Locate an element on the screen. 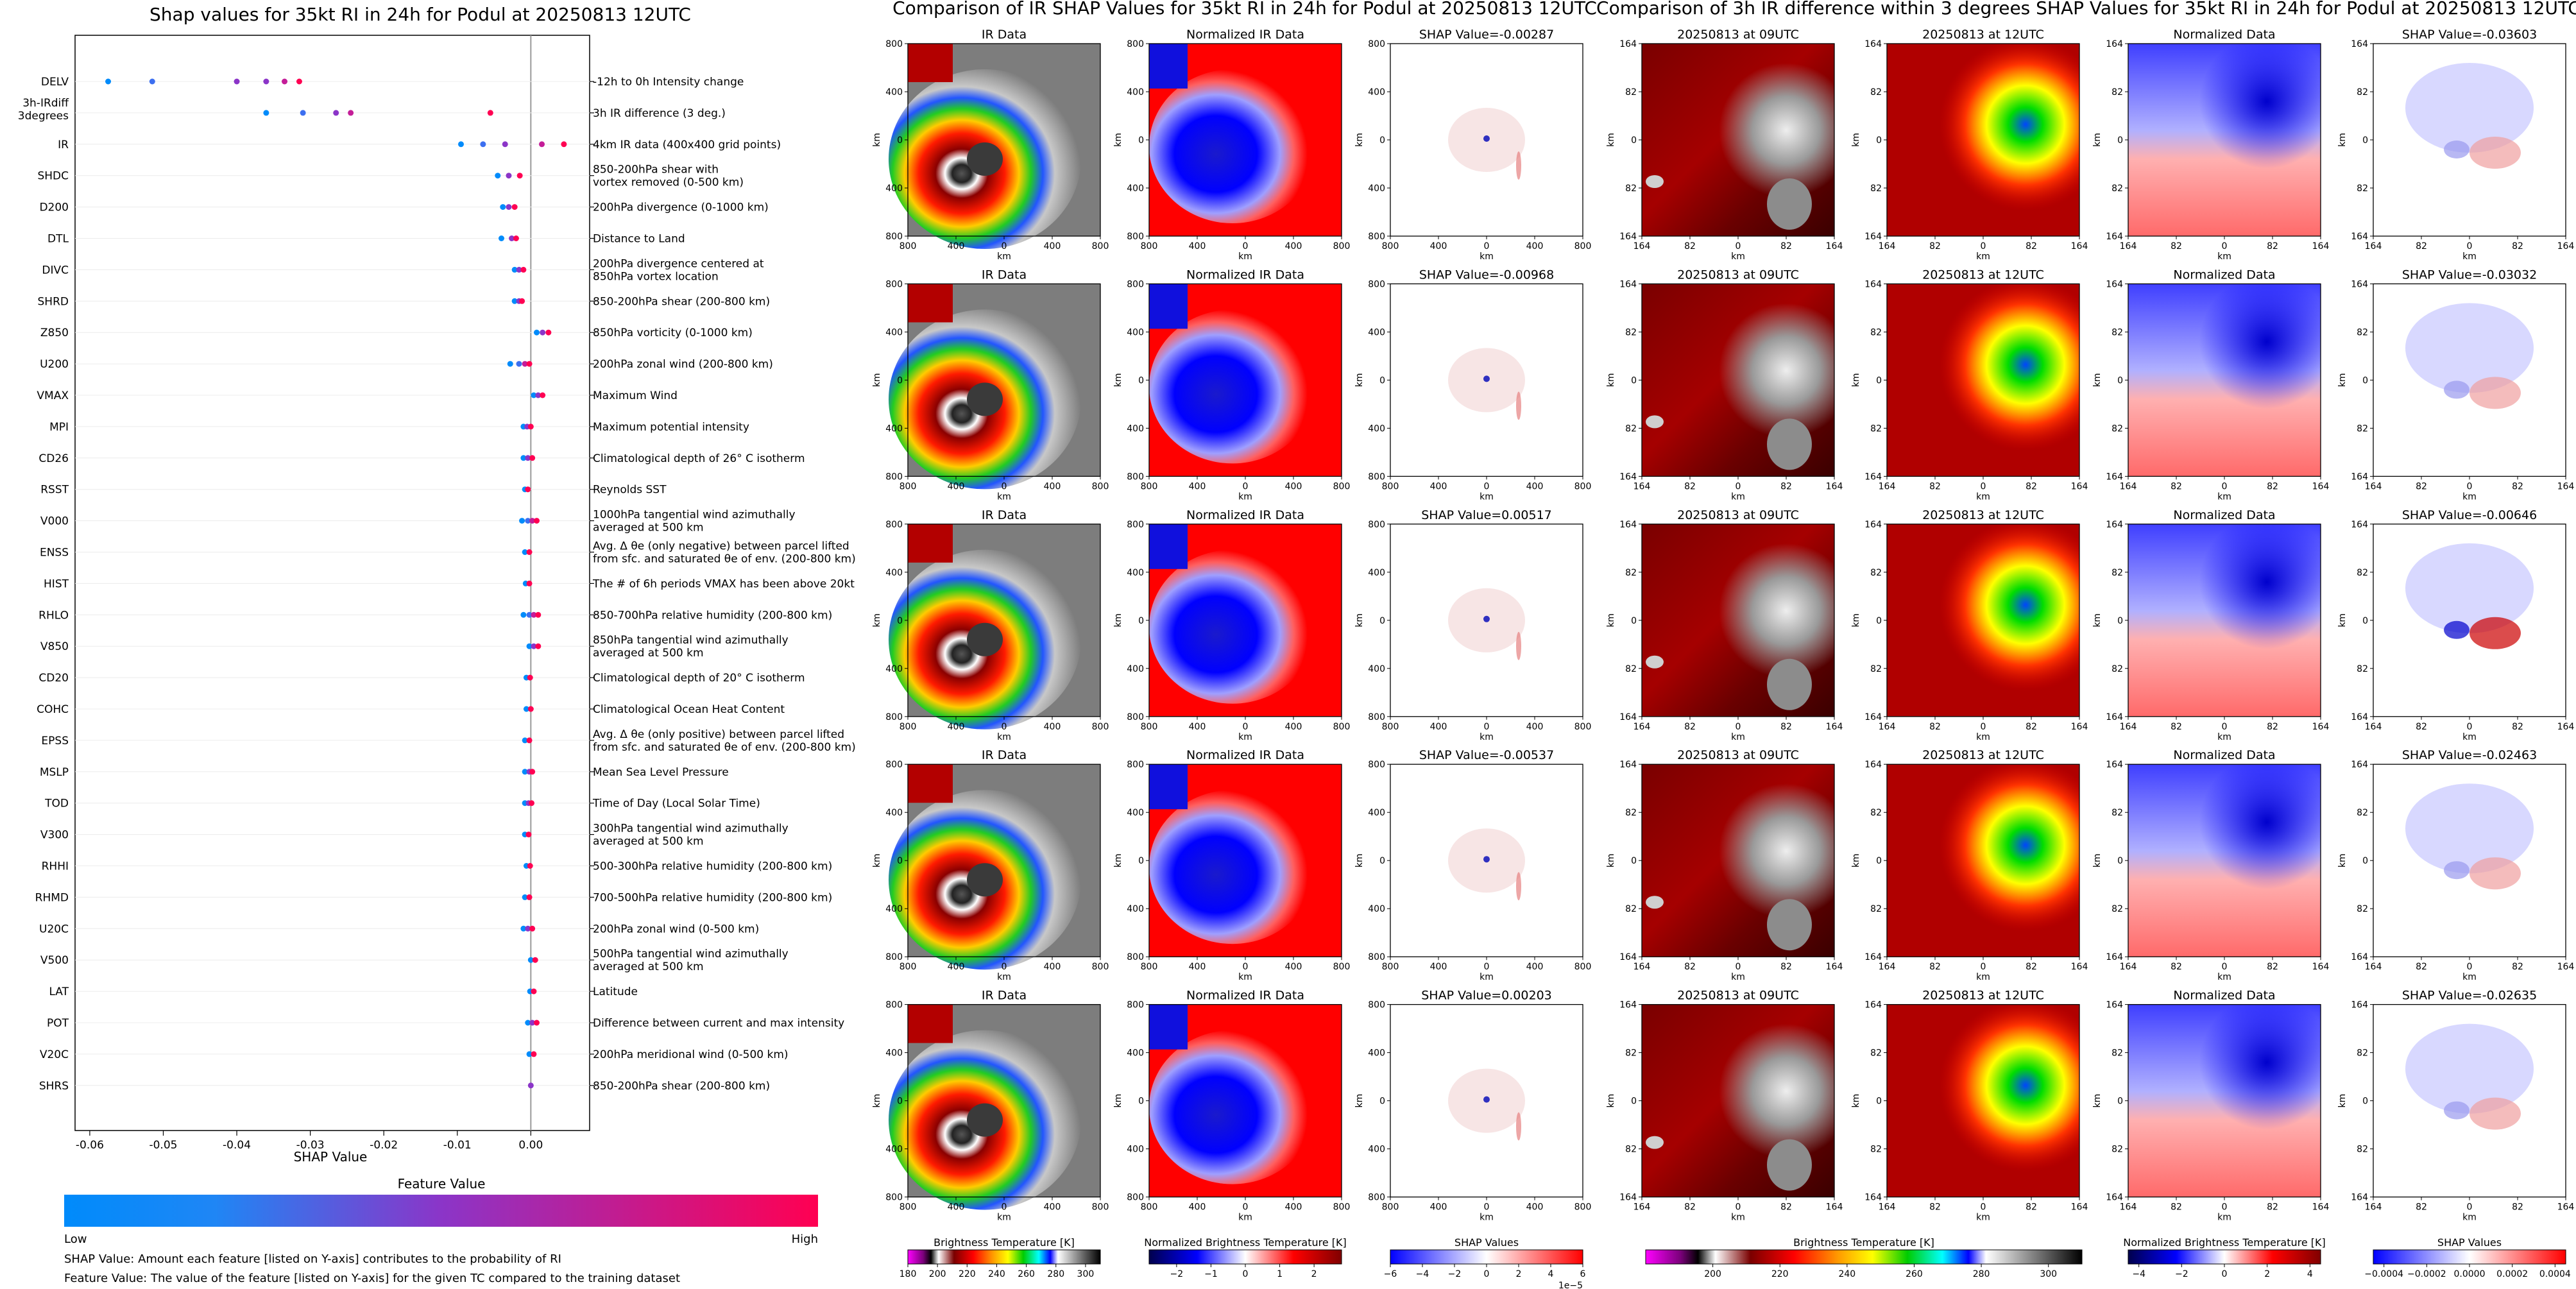 This screenshot has height=1289, width=2576. shap-feature-desc: Climatological depth of 20° C isotherm is located at coordinates (699, 678).